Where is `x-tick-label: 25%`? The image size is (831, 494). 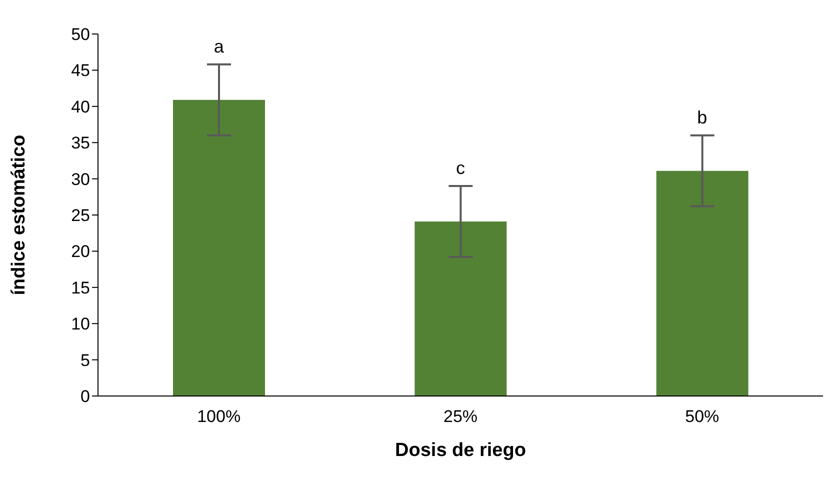
x-tick-label: 25% is located at coordinates (460, 416).